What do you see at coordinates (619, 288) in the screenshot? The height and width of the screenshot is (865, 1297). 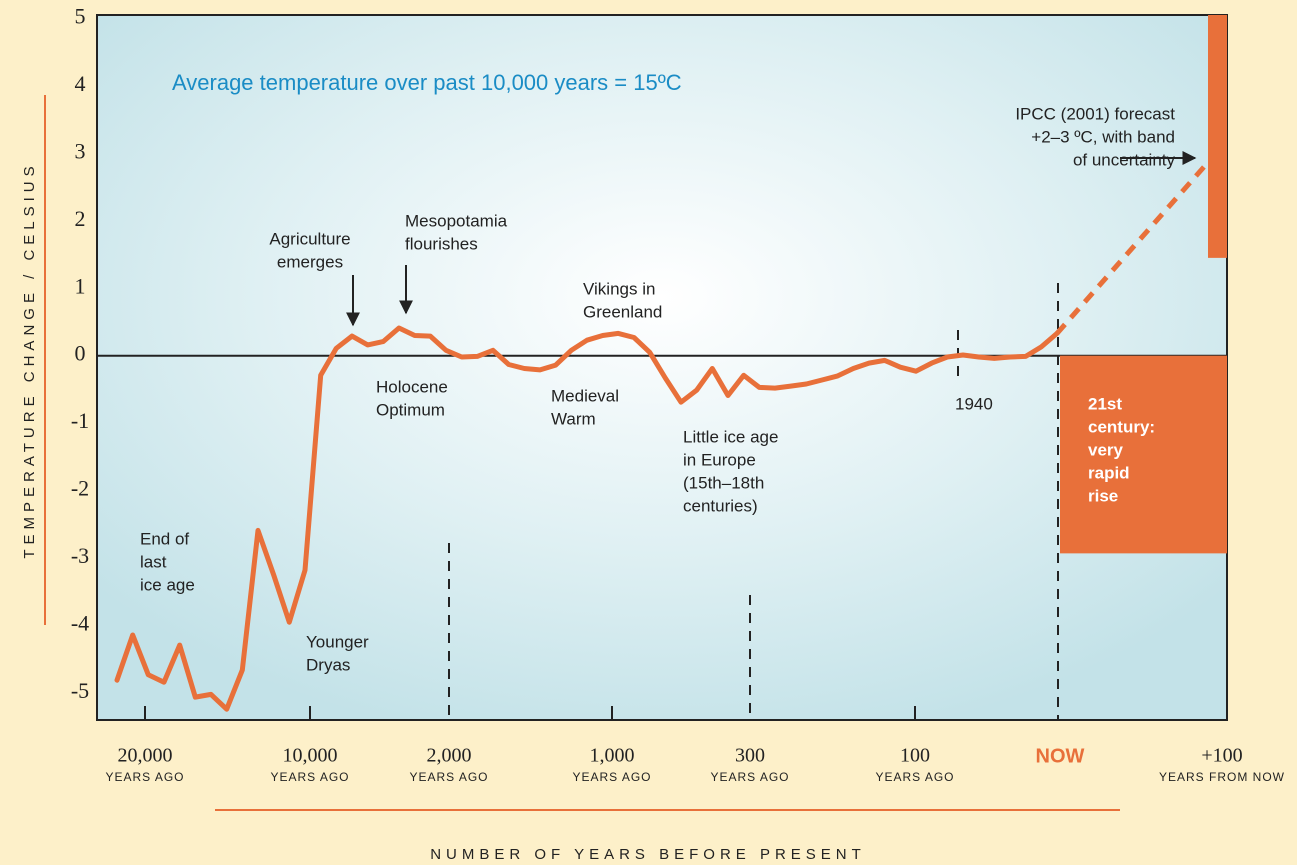 I see `annotation: Vikings in` at bounding box center [619, 288].